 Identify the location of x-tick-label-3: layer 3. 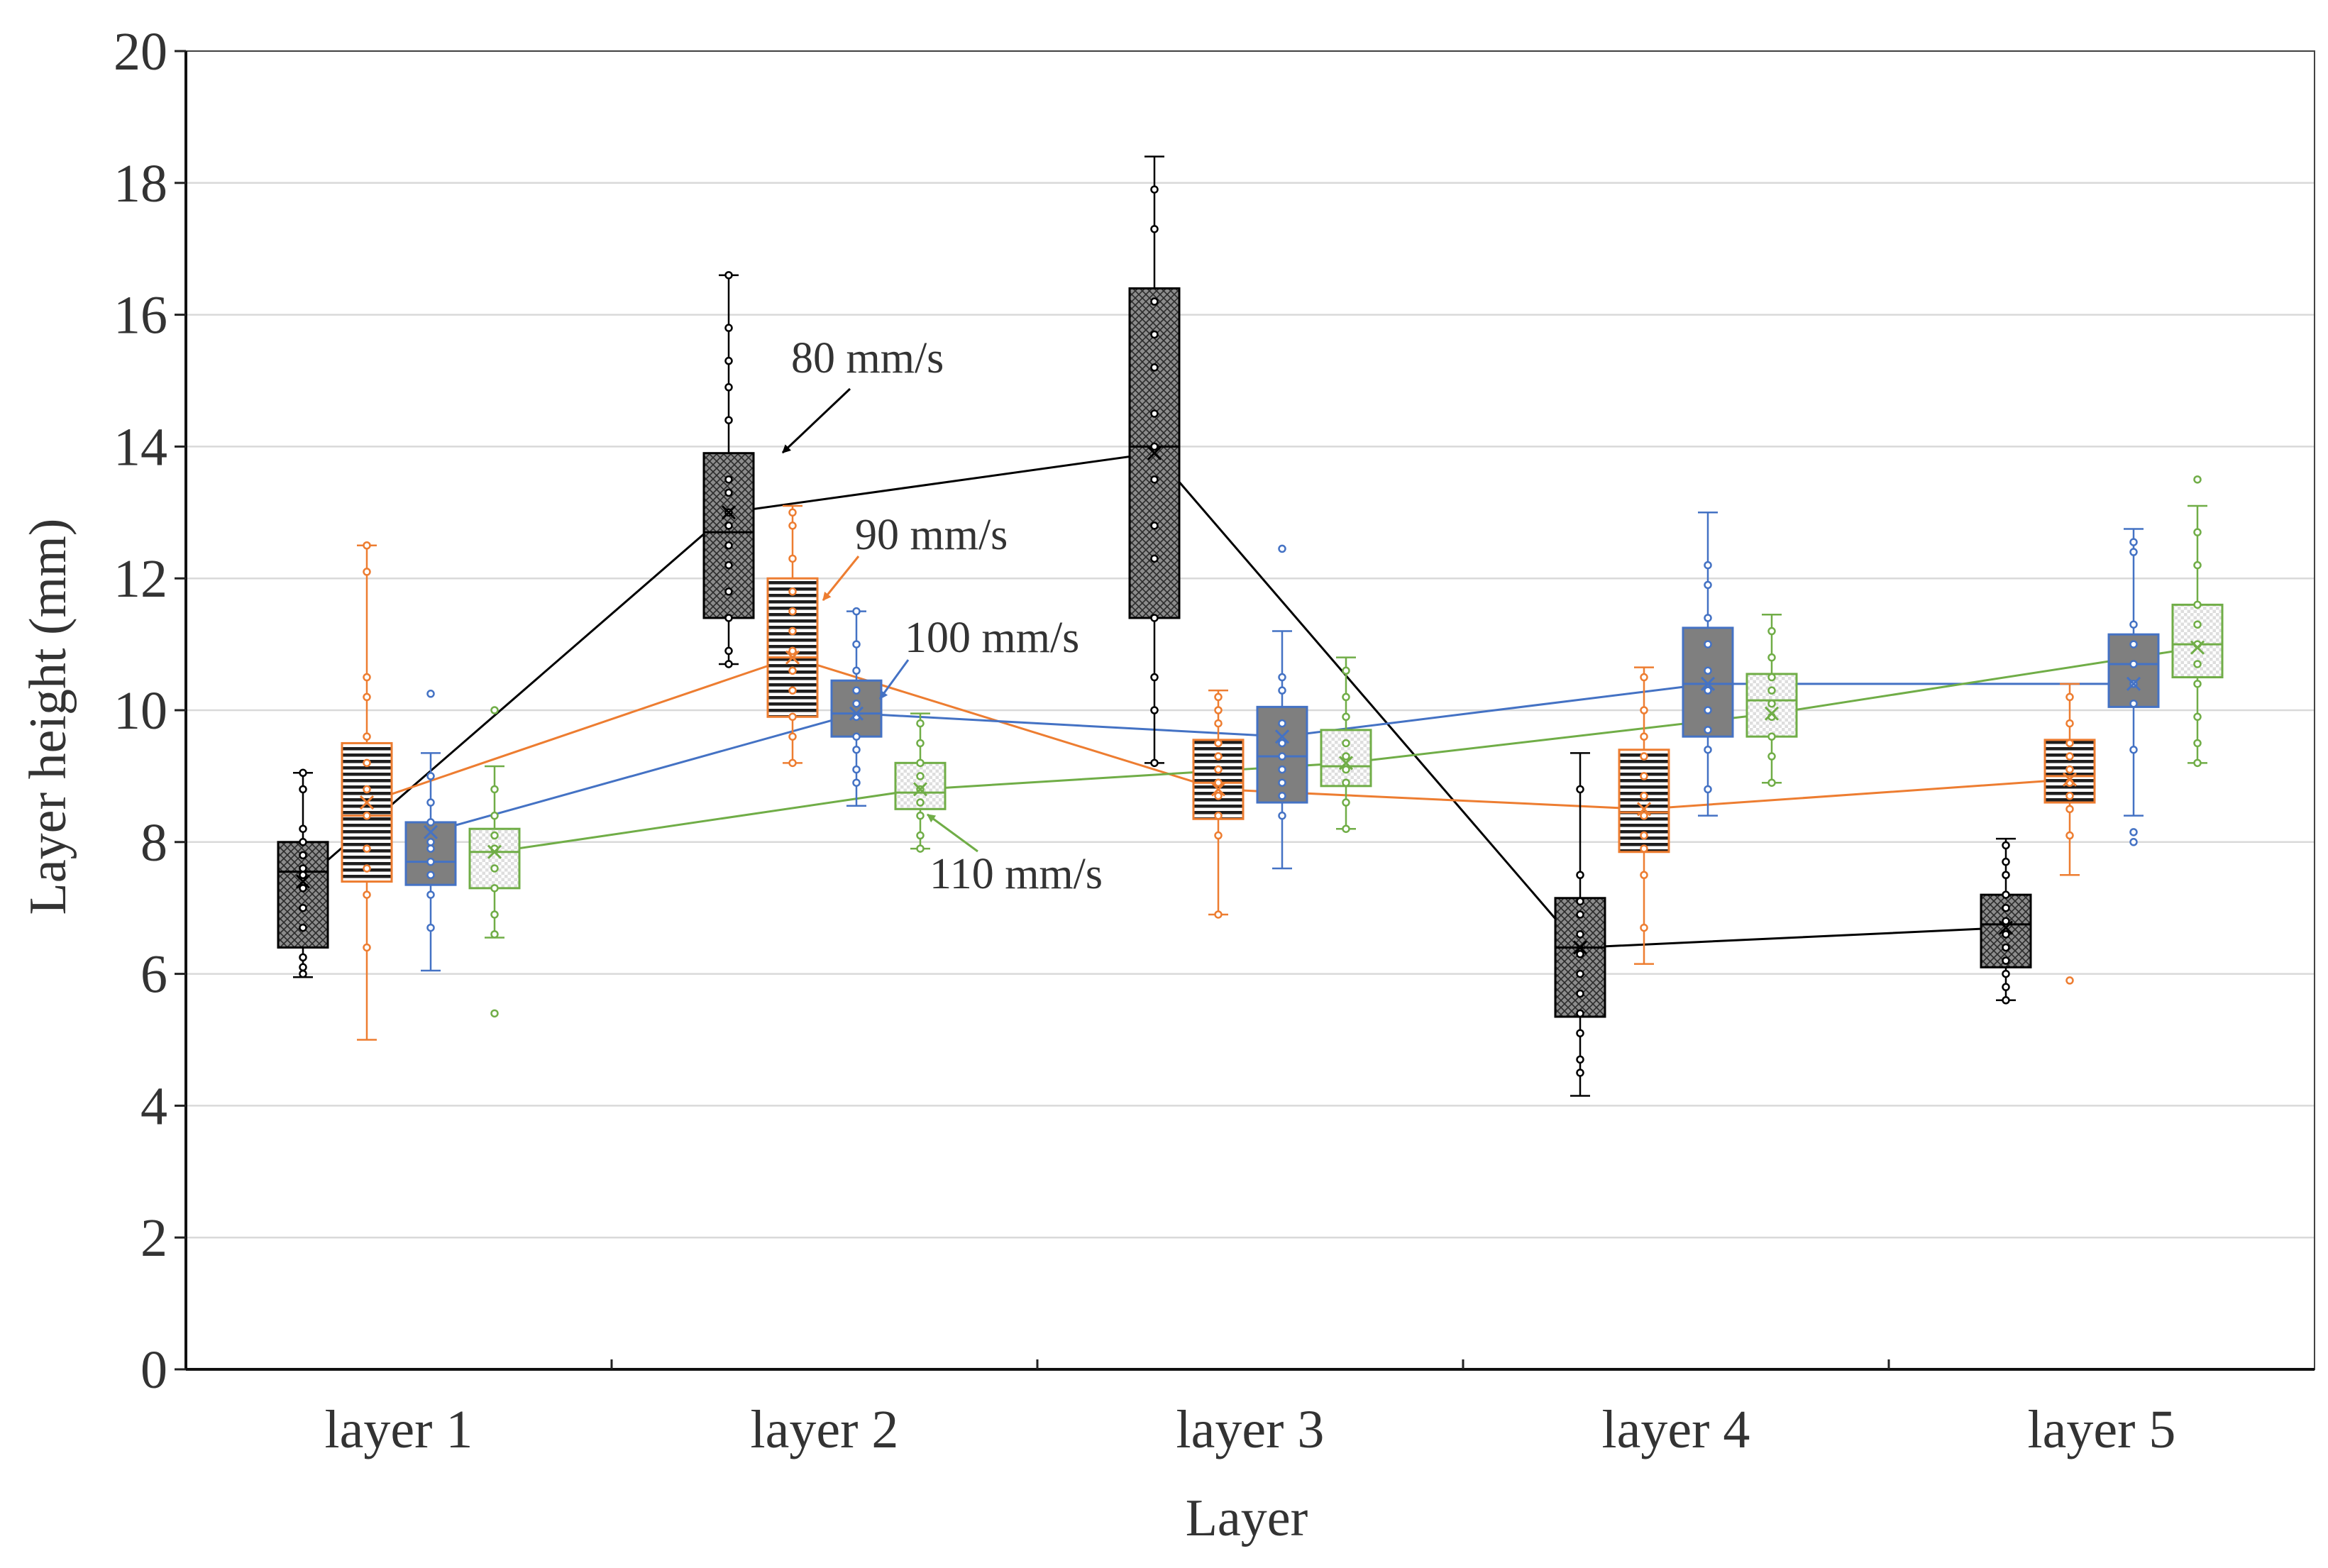
(1250, 1429).